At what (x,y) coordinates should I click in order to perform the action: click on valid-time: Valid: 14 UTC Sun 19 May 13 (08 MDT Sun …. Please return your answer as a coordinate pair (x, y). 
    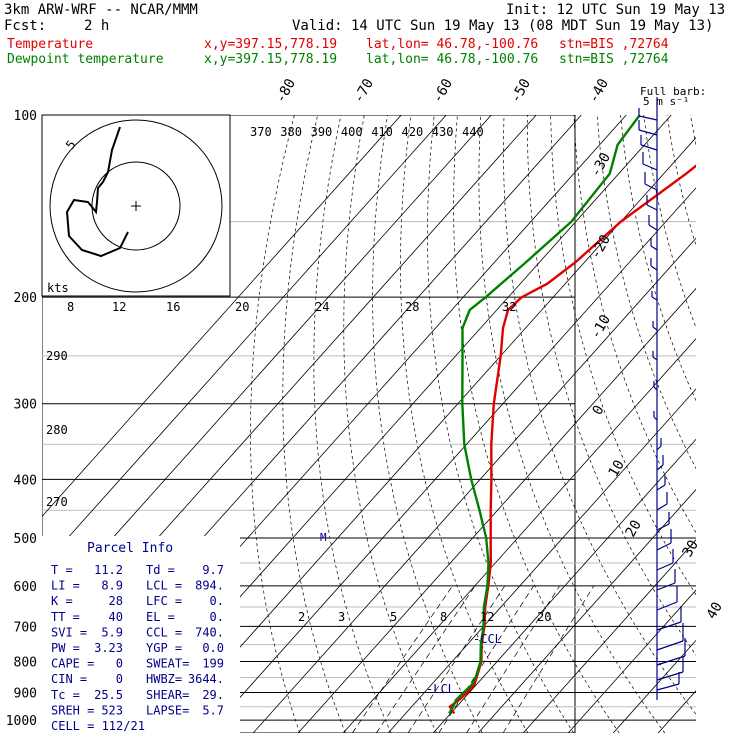
    Looking at the image, I should click on (503, 26).